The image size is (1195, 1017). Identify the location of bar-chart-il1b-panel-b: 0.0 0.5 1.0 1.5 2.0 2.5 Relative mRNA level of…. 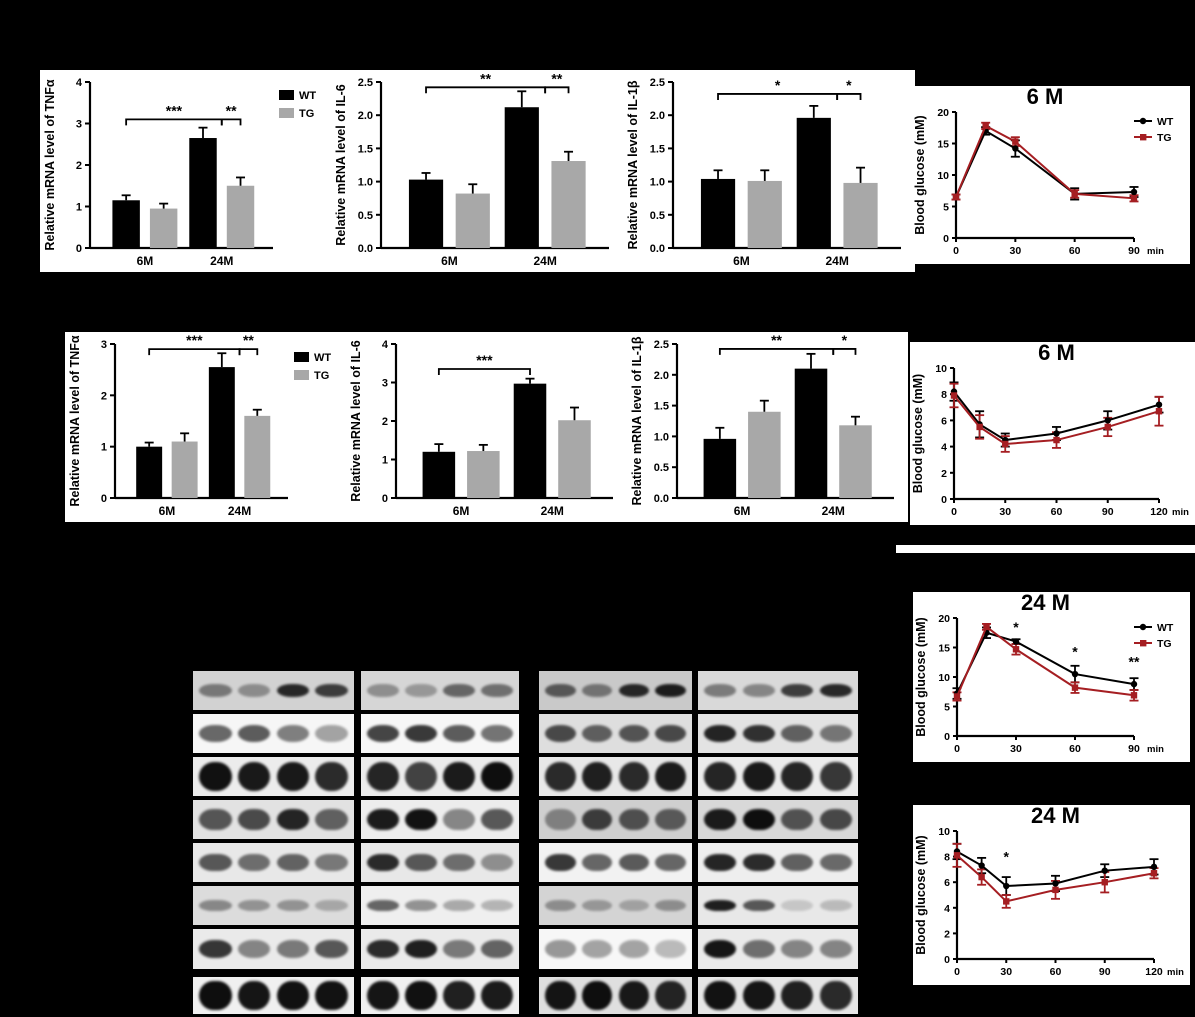
(762, 425).